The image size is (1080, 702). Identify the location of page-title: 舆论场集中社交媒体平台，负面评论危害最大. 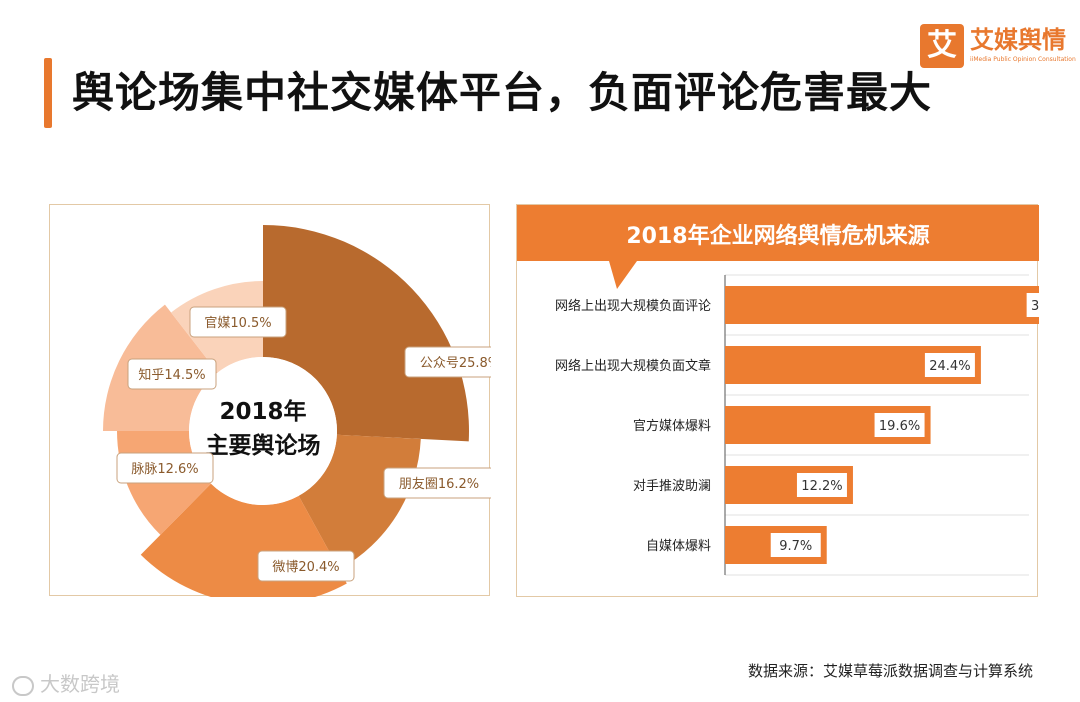
(502, 92).